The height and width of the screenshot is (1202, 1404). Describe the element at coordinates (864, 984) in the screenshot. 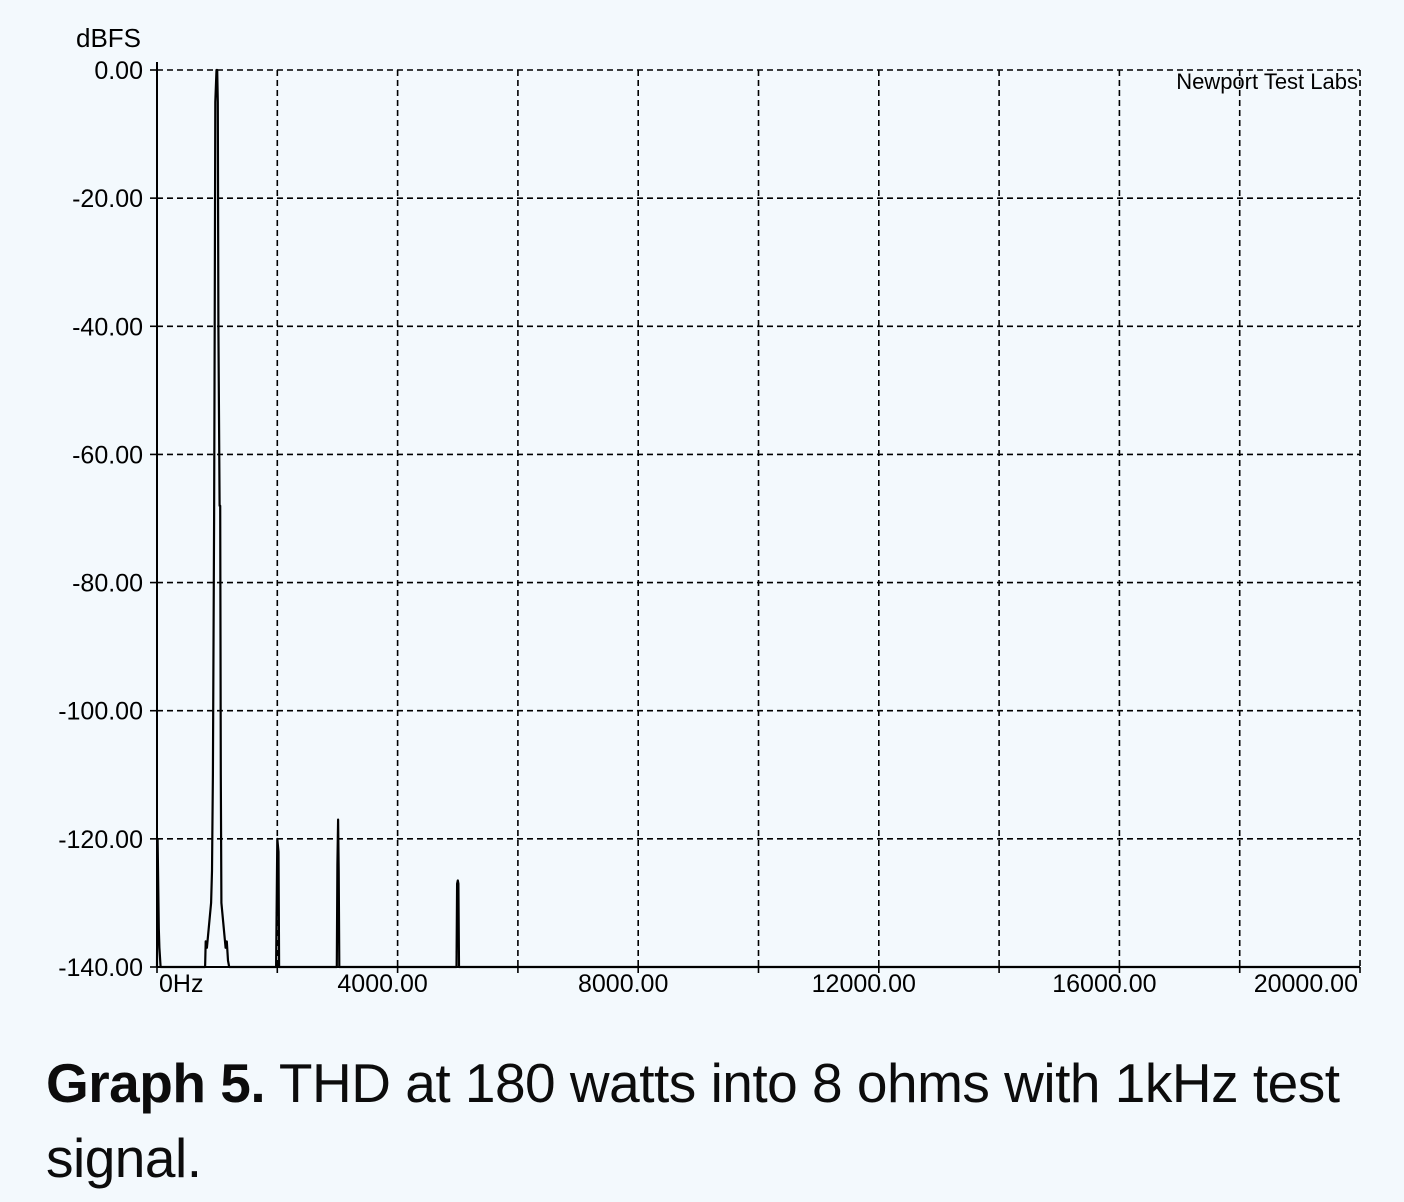

I see `x-tick-label: 12000.00` at that location.